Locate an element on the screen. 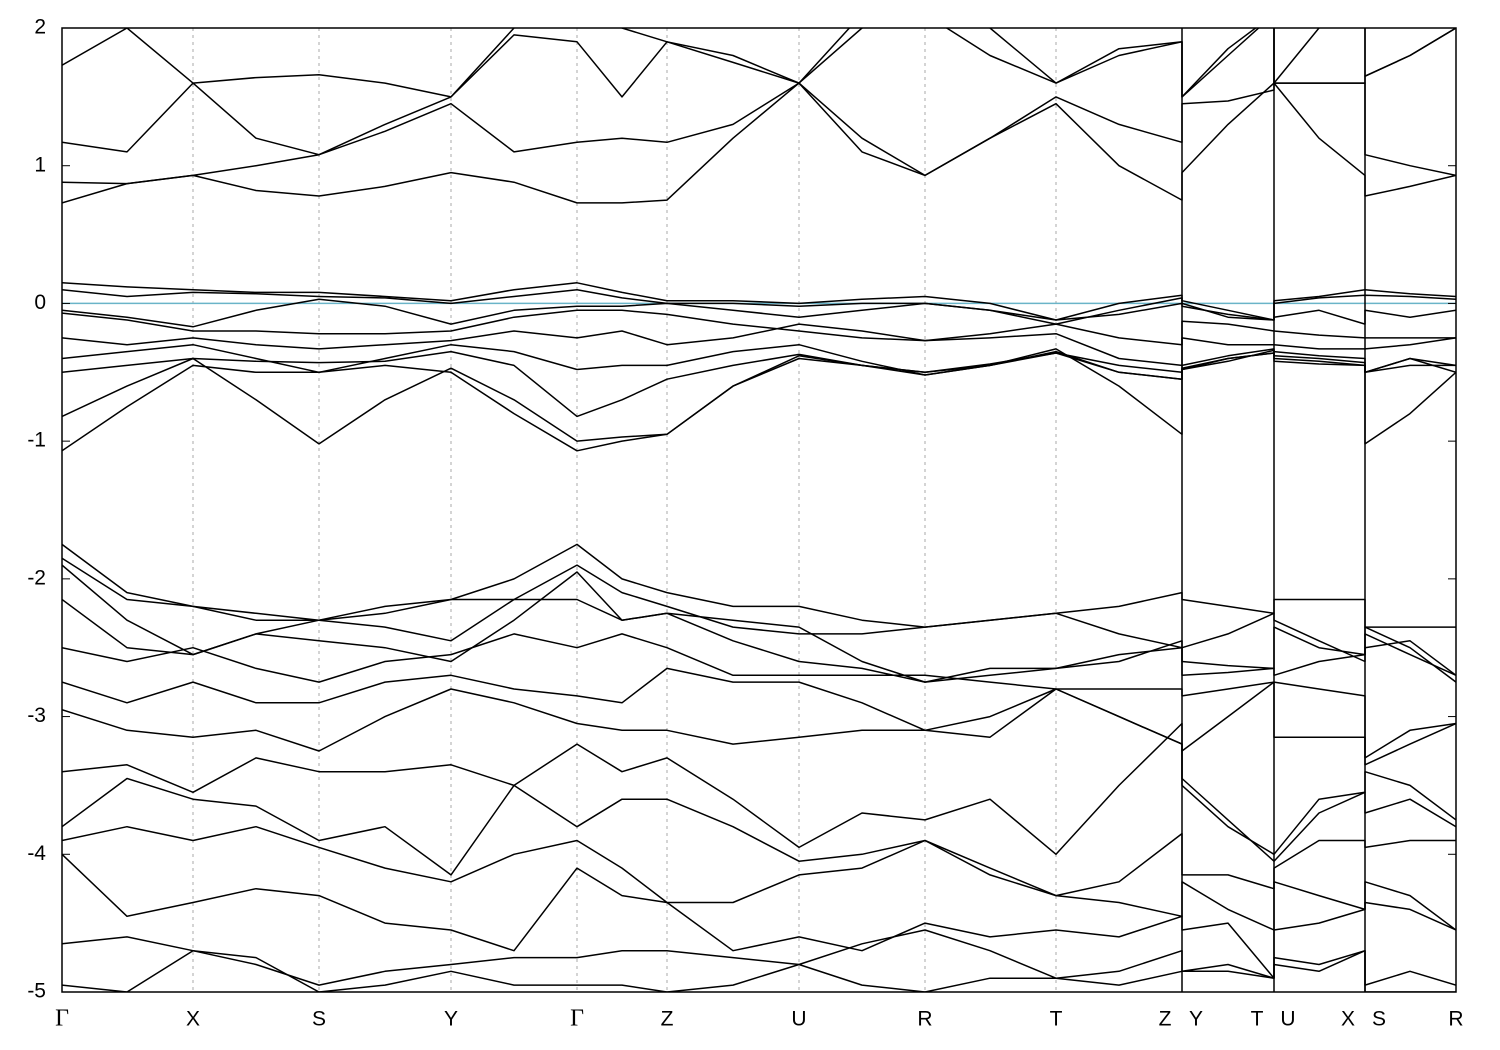 The width and height of the screenshot is (1500, 1050). y-tick-label: 1 is located at coordinates (40, 164).